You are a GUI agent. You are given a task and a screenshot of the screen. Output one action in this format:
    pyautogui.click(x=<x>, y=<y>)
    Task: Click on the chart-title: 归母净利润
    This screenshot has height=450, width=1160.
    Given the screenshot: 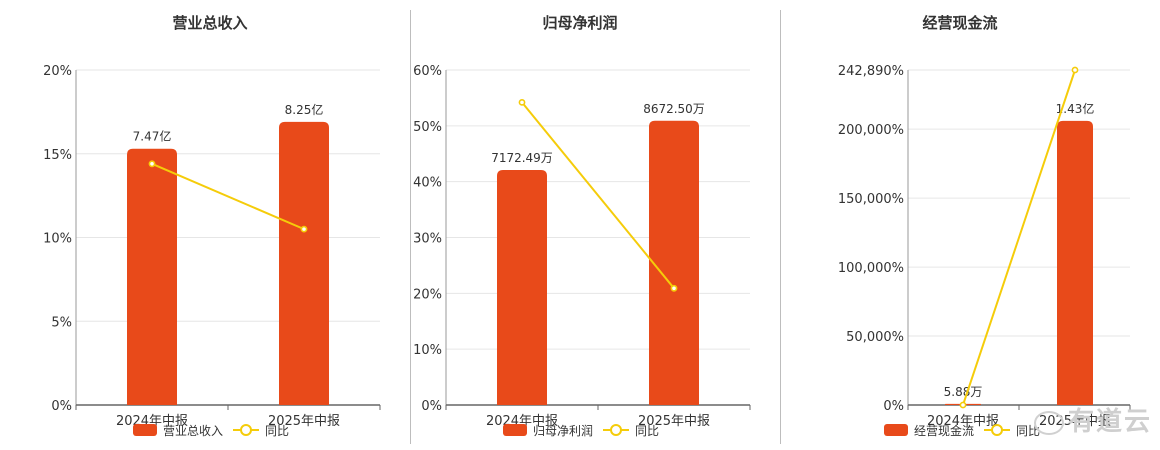 What is the action you would take?
    pyautogui.click(x=579, y=23)
    